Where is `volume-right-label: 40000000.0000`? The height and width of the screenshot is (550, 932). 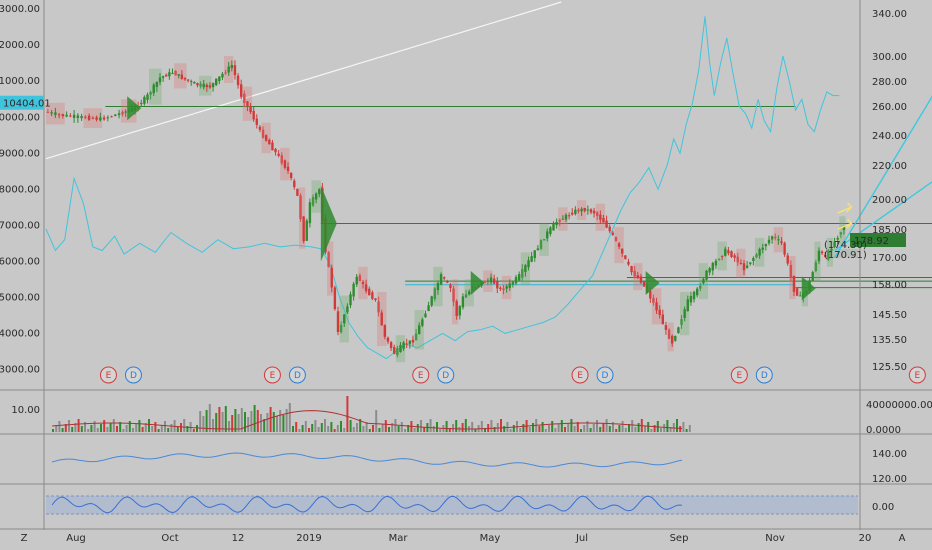
volume-right-label: 40000000.0000 is located at coordinates (899, 405).